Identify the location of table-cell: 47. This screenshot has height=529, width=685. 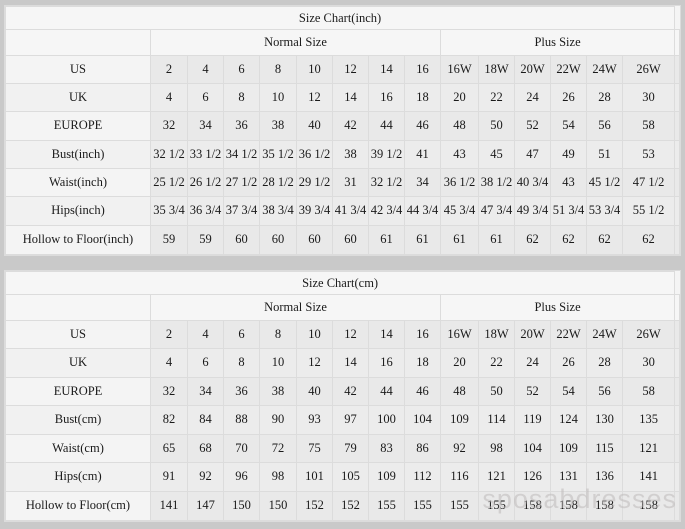
(532, 154).